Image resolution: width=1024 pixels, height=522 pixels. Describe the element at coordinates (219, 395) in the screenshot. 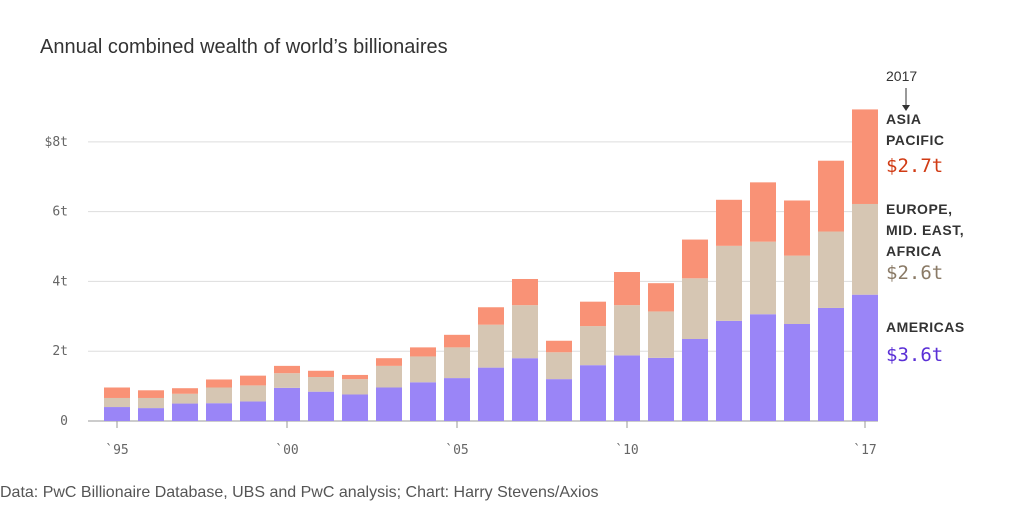

I see `bar-segment-europe-mideast-africa-1998` at that location.